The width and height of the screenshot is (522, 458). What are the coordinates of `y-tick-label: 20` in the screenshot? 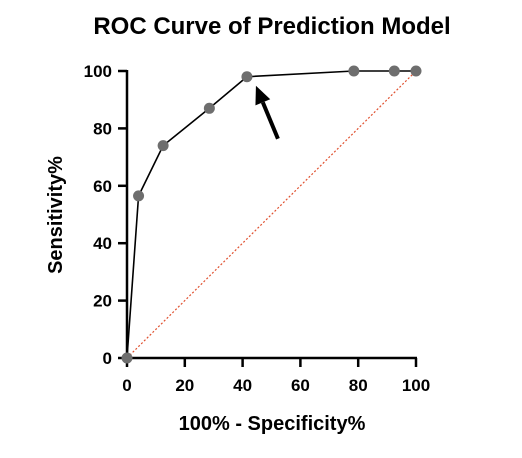 It's located at (102, 301).